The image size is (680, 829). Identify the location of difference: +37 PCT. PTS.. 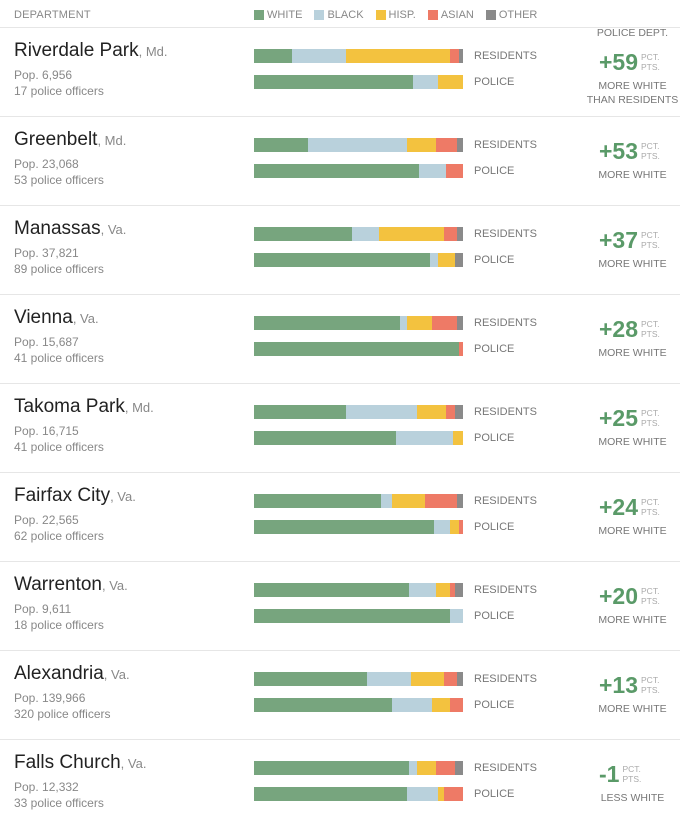
(629, 240).